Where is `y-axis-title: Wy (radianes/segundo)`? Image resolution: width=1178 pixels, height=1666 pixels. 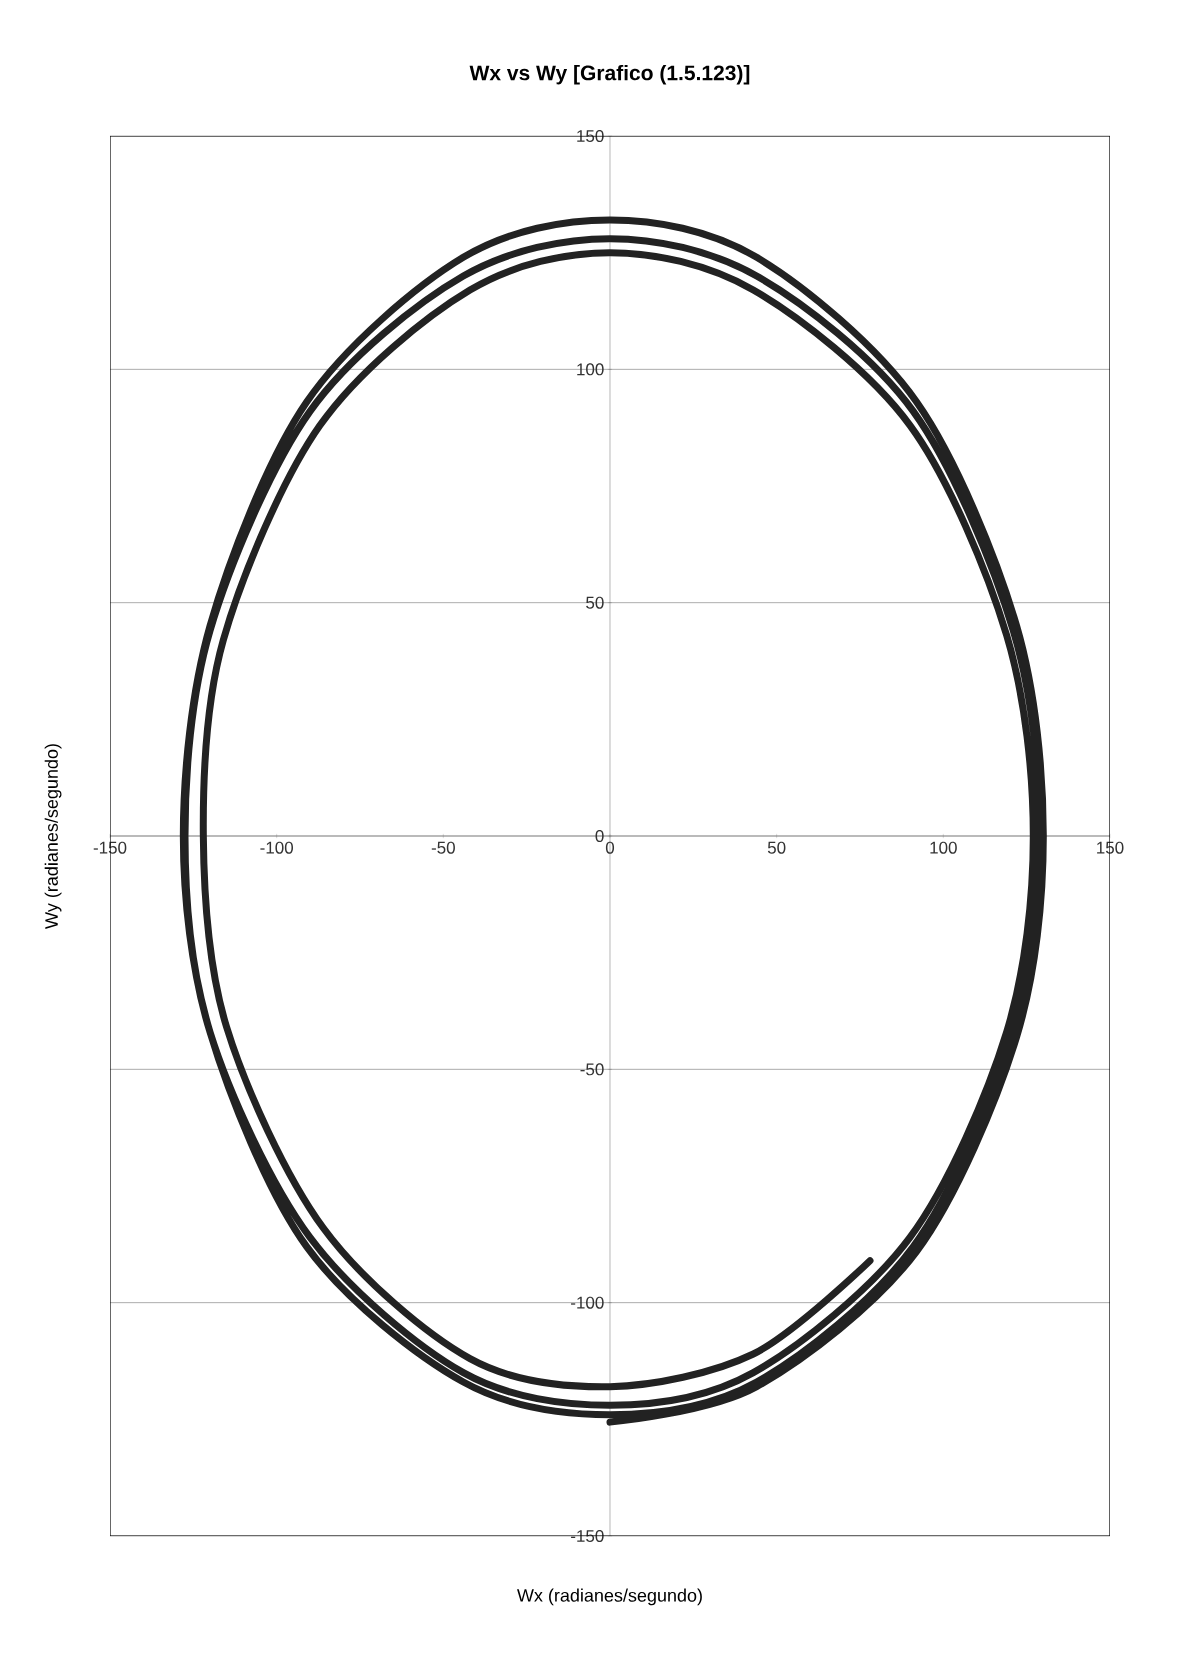
y-axis-title: Wy (radianes/segundo) is located at coordinates (53, 836).